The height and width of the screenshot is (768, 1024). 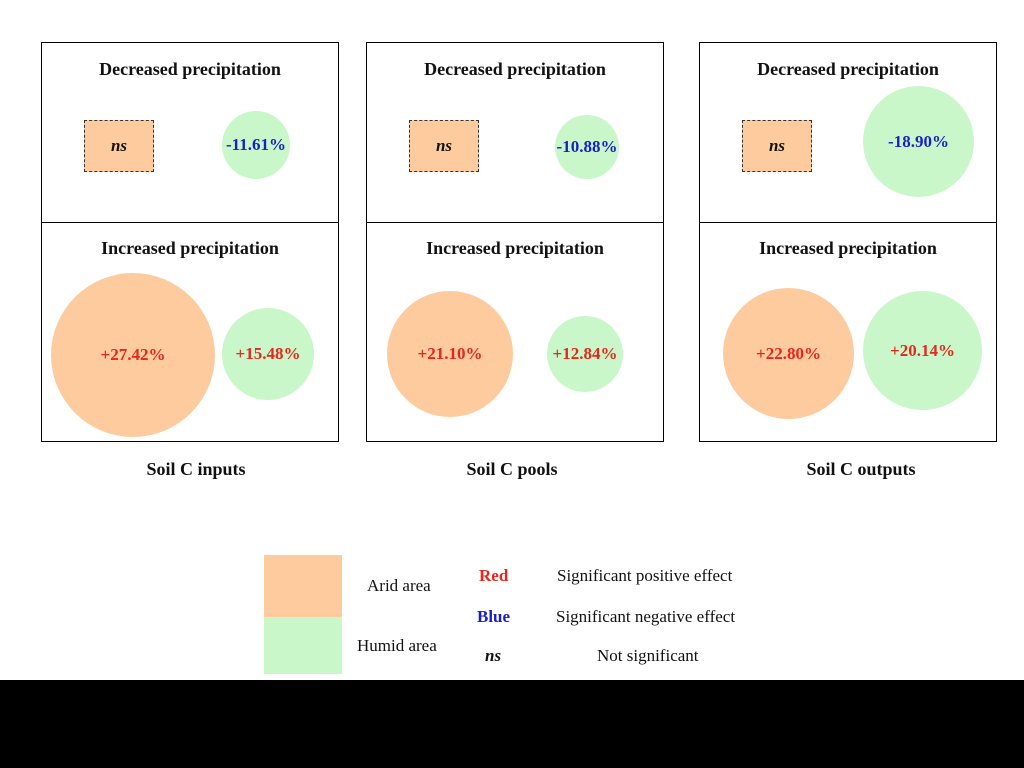 I want to click on caption-soil-c-inputs: Soil C inputs, so click(x=196, y=469).